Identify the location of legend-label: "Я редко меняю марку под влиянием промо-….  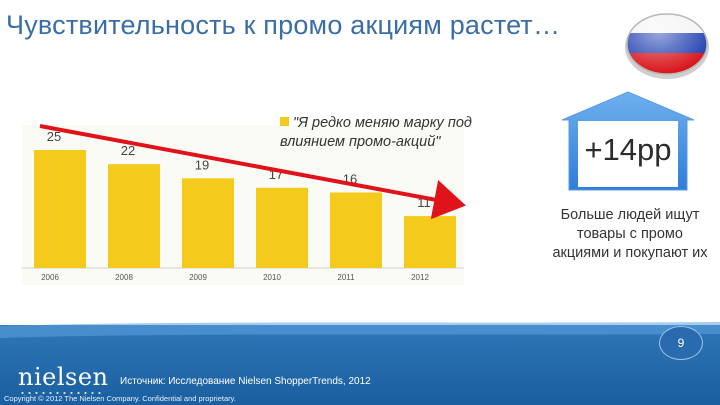
(376, 132).